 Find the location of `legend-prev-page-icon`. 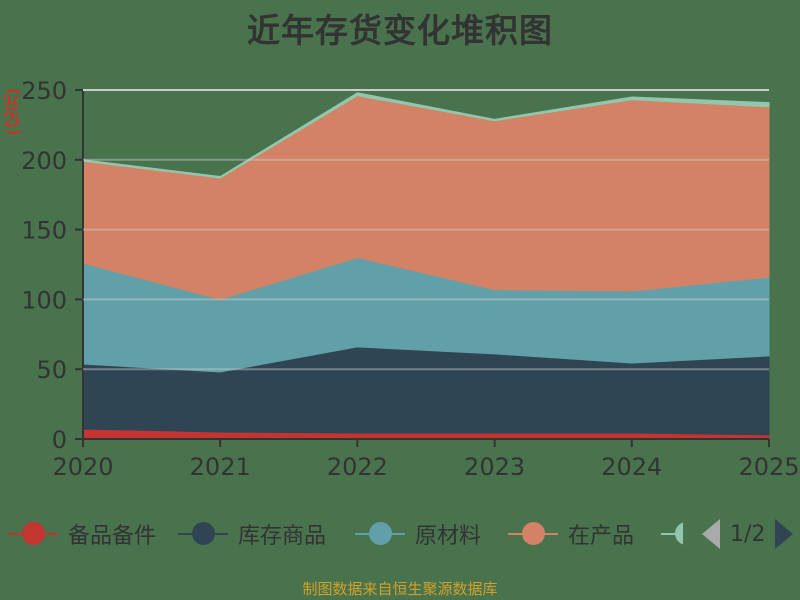

legend-prev-page-icon is located at coordinates (711, 534).